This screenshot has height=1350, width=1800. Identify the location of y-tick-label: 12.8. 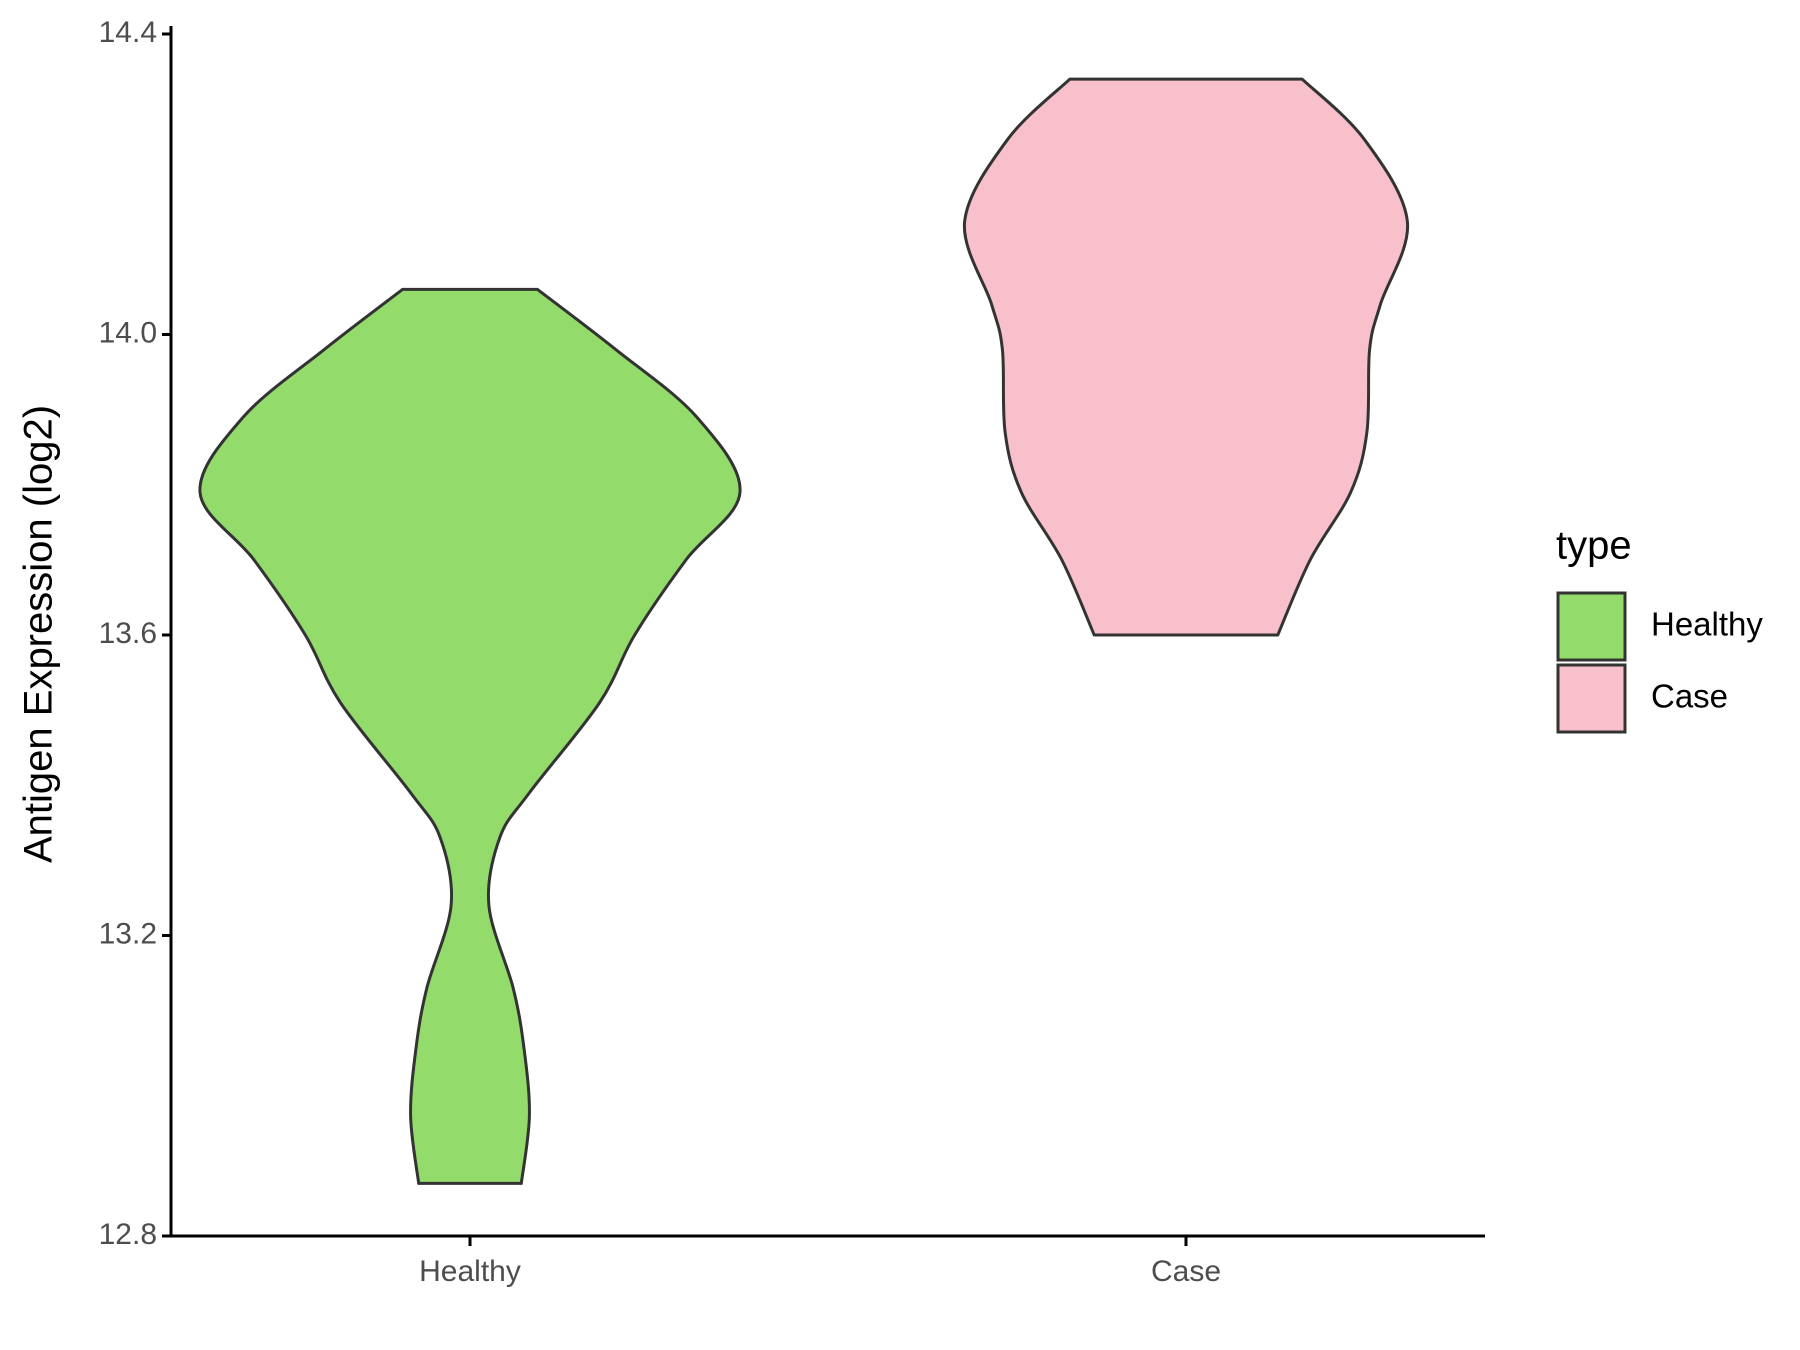
(128, 1234).